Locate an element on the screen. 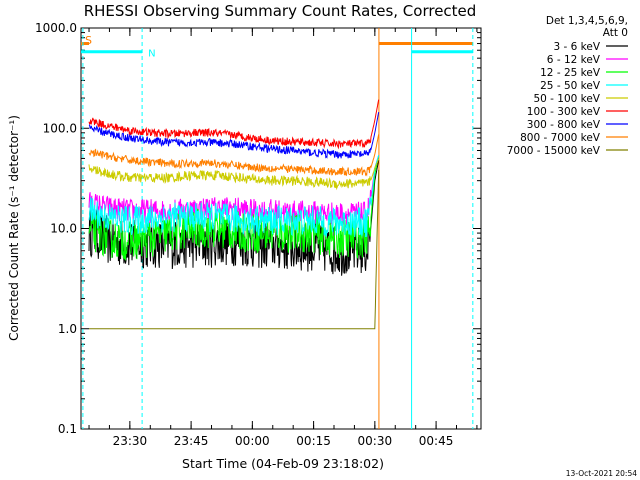 This screenshot has width=640, height=480. x-tick-label: 23:30 is located at coordinates (130, 441).